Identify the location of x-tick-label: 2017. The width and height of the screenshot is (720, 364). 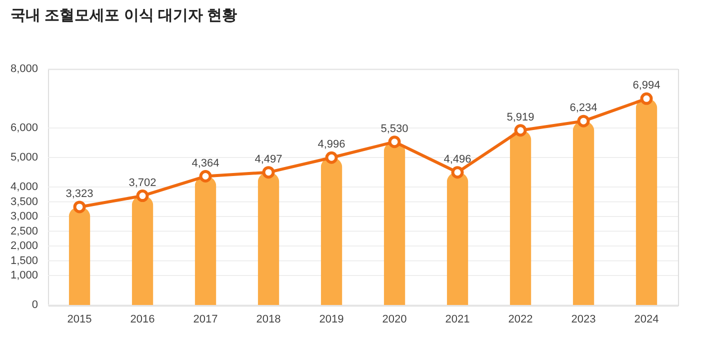
(205, 320).